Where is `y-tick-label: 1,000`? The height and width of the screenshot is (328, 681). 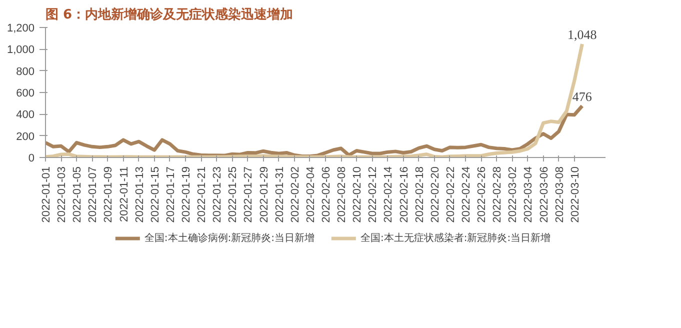
y-tick-label: 1,000 is located at coordinates (20, 50).